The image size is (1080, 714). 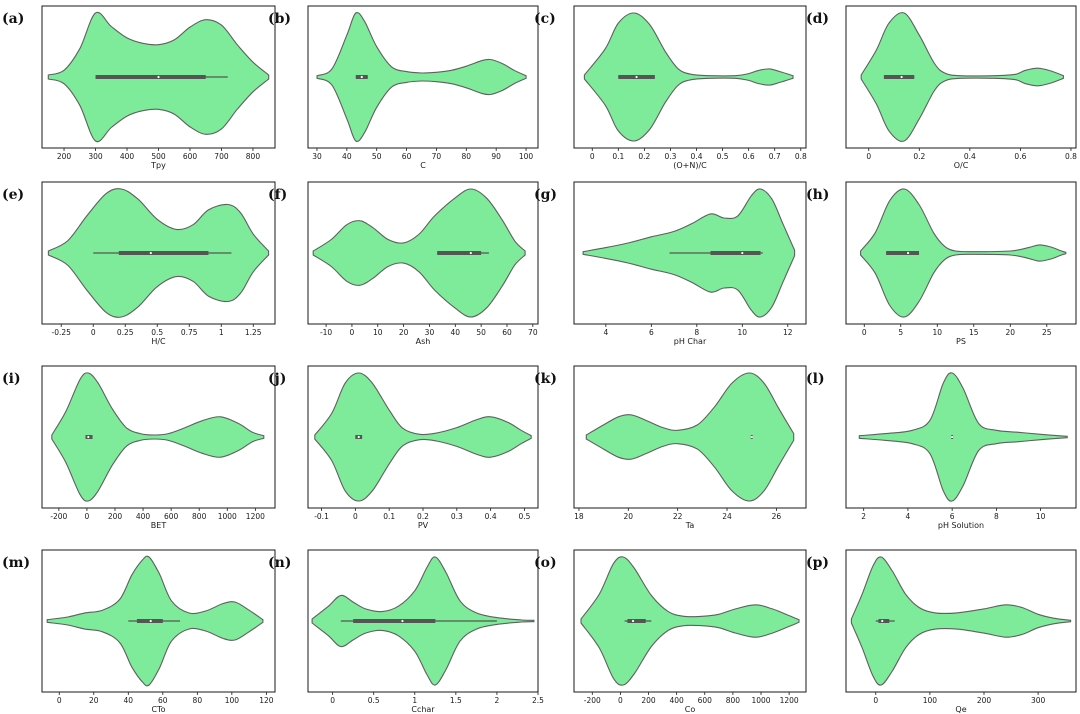 I want to click on panel-letter: (c), so click(x=545, y=19).